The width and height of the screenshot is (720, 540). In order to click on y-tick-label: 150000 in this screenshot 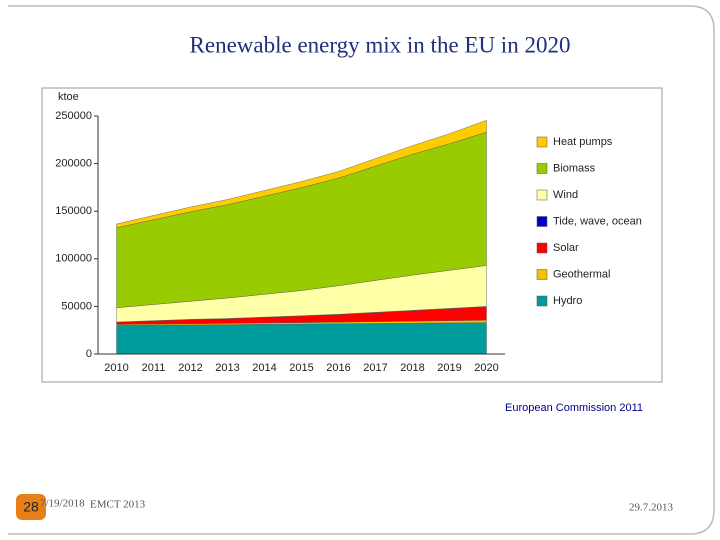, I will do `click(73, 211)`.